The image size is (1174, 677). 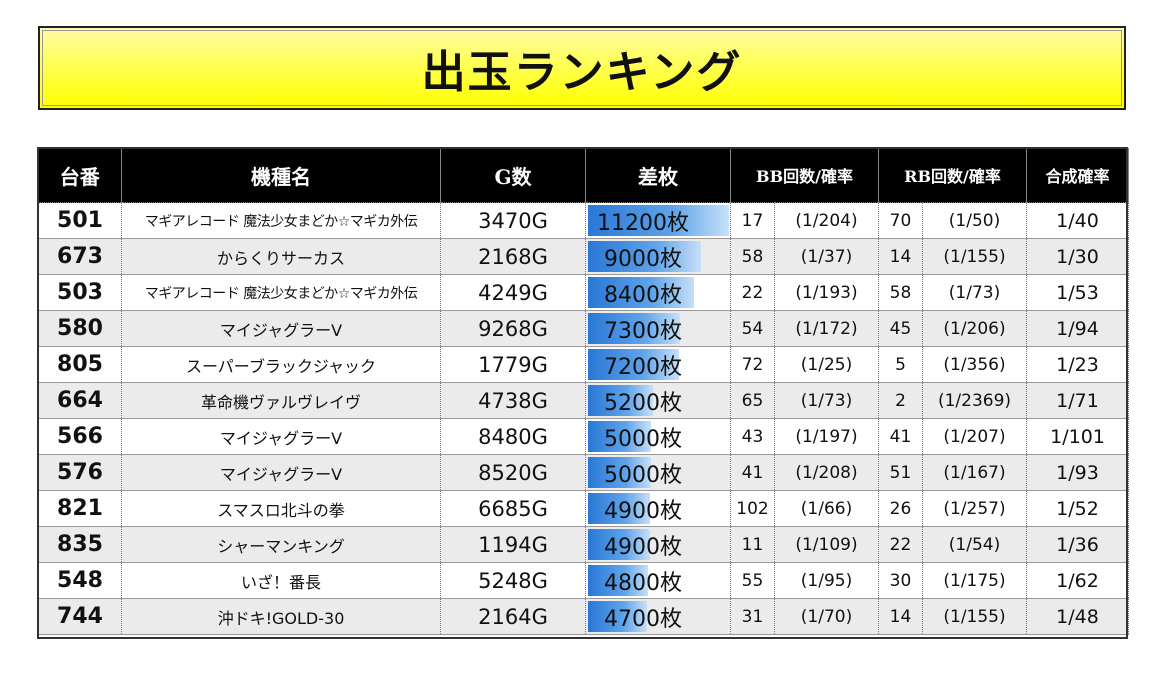 What do you see at coordinates (658, 580) in the screenshot?
I see `diff-cell: 4800枚` at bounding box center [658, 580].